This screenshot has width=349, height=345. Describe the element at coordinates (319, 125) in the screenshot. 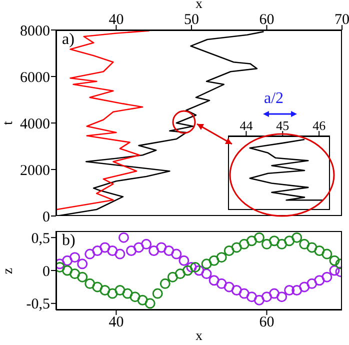

I see `x-tick-label: 46` at that location.